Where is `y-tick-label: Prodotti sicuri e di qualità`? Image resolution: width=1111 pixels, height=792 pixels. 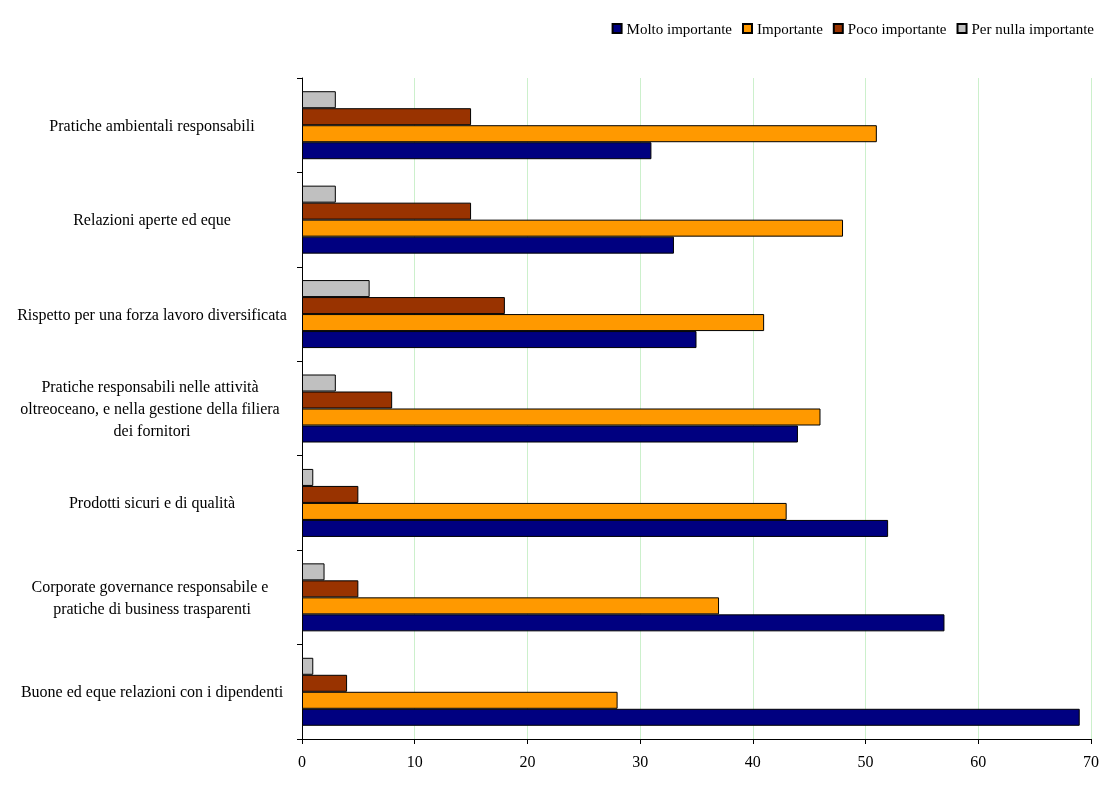 y-tick-label: Prodotti sicuri e di qualità is located at coordinates (152, 503).